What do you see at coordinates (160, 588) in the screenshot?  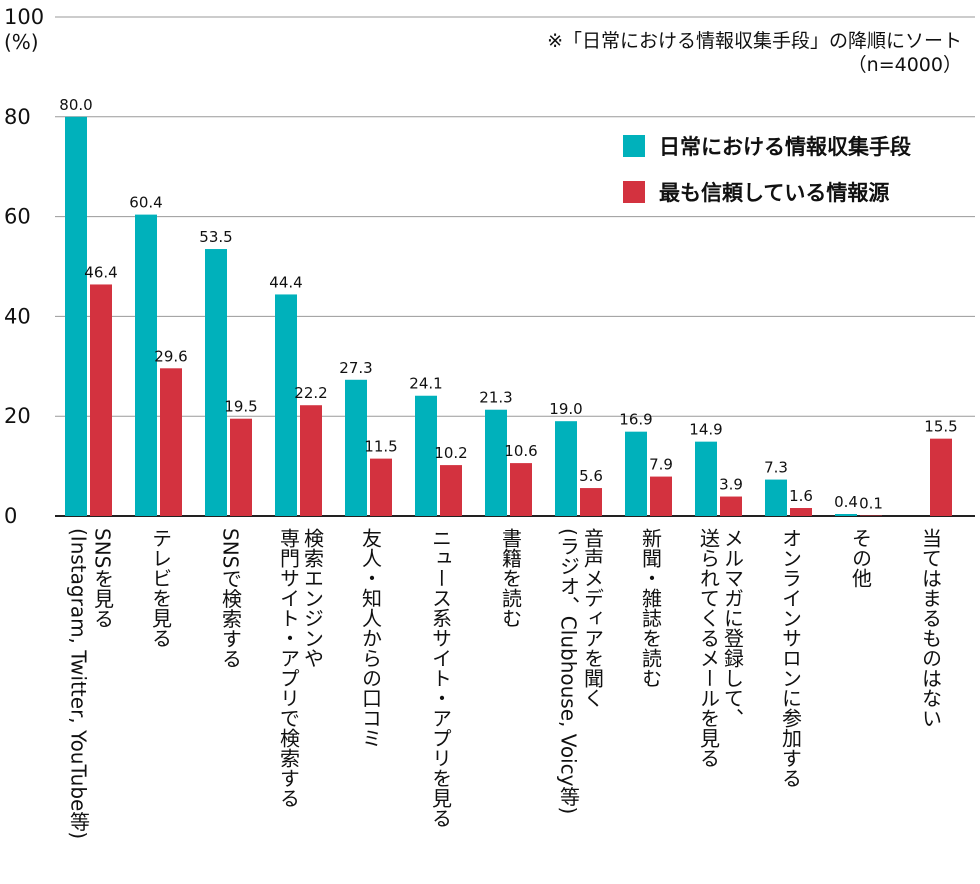 I see `category-label: テレビを見る` at bounding box center [160, 588].